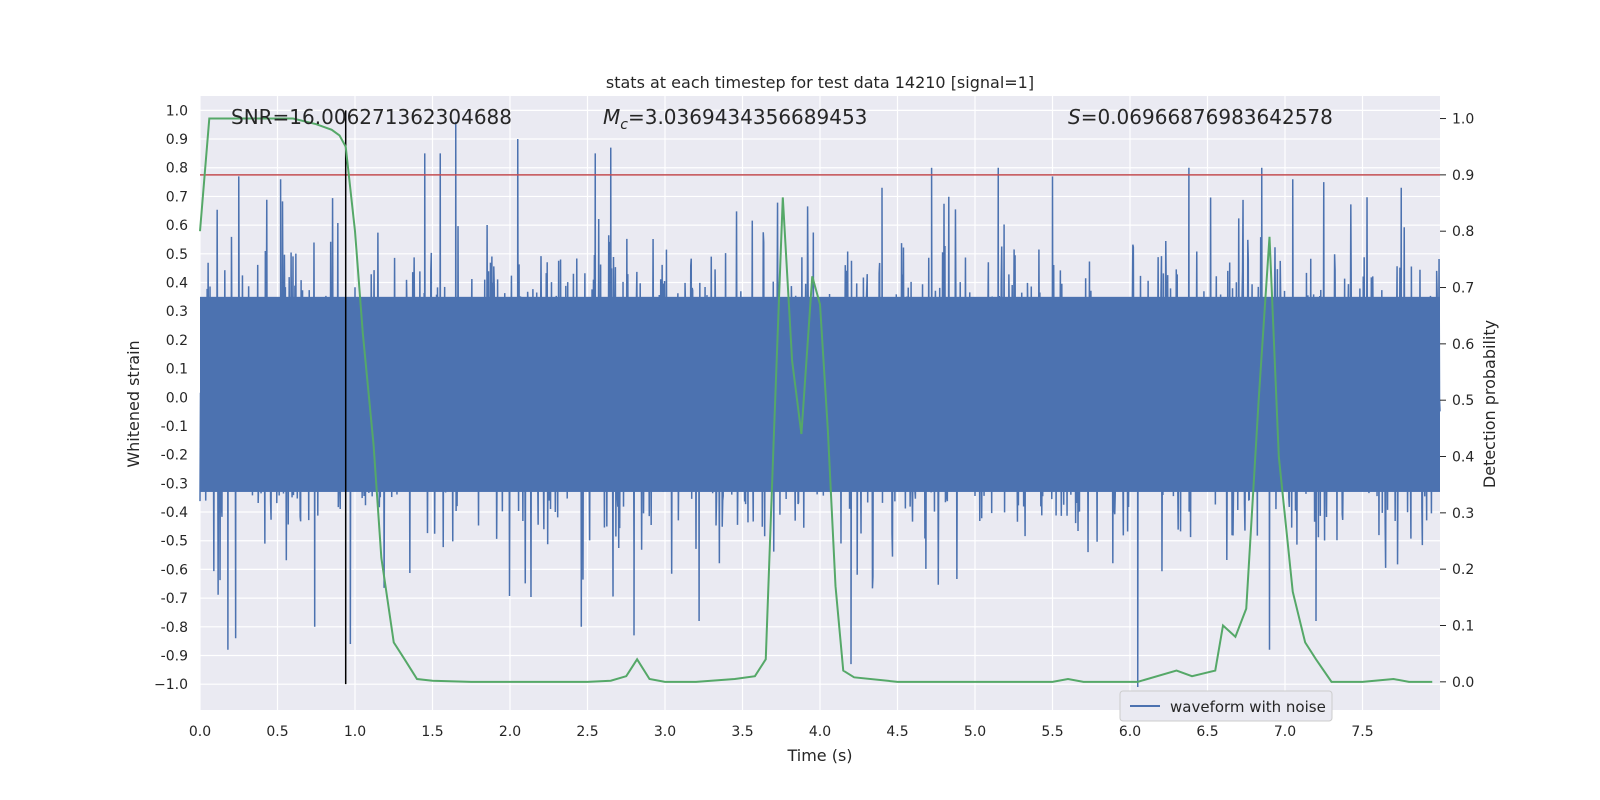 This screenshot has height=800, width=1600. Describe the element at coordinates (371, 117) in the screenshot. I see `snr-annotation: SNR=16.006271362304688` at that location.